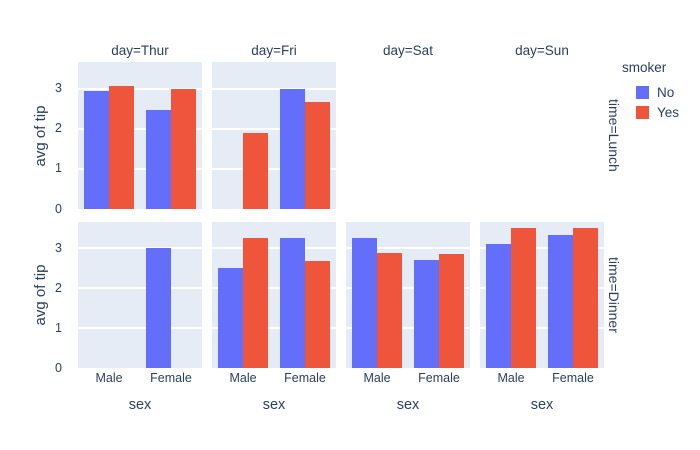 Image resolution: width=700 pixels, height=450 pixels. I want to click on bar-sat-dinner-female-yes, so click(451, 310).